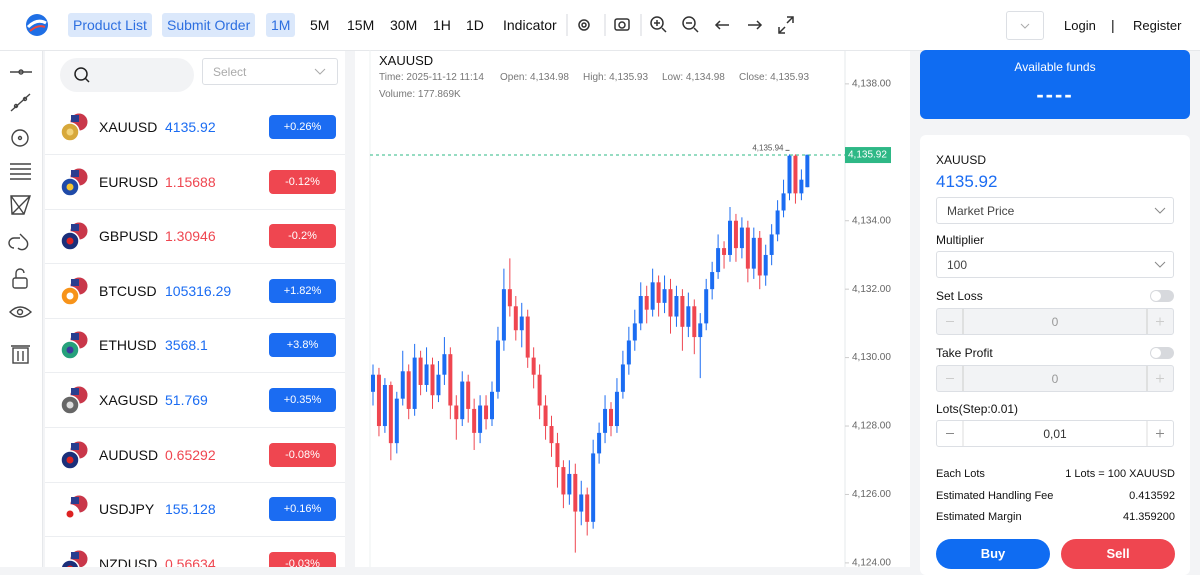 This screenshot has width=1200, height=575. I want to click on detail-label: Estimated Margin, so click(979, 517).